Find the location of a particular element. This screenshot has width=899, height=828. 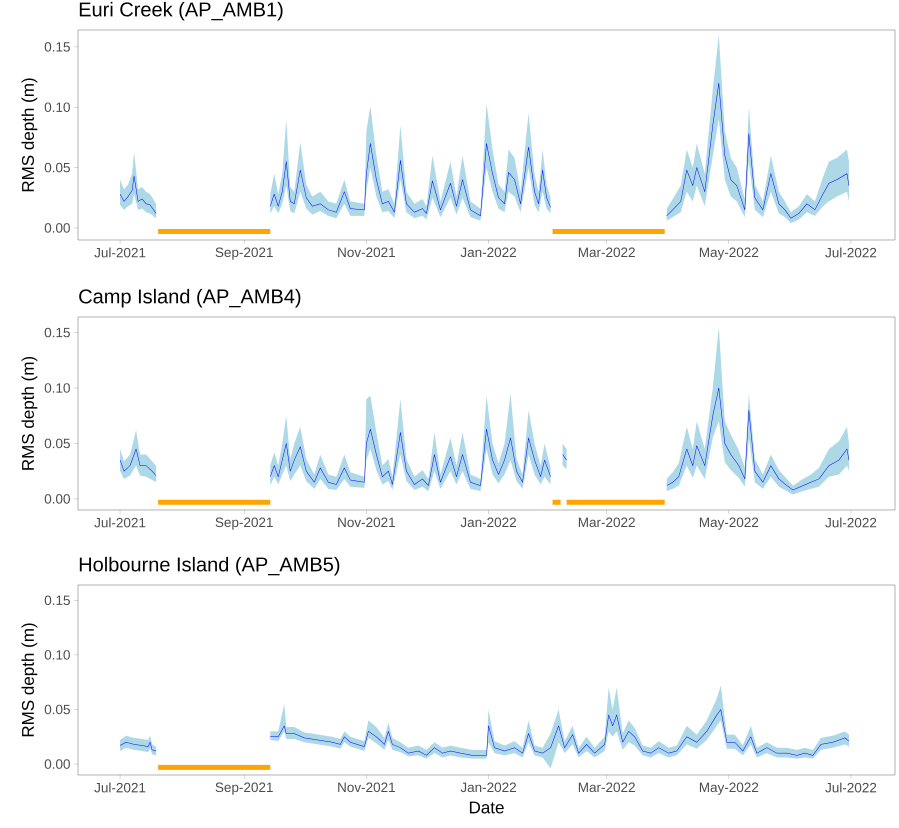

chart-title: Camp Island (AP_AMB4) is located at coordinates (189, 298).